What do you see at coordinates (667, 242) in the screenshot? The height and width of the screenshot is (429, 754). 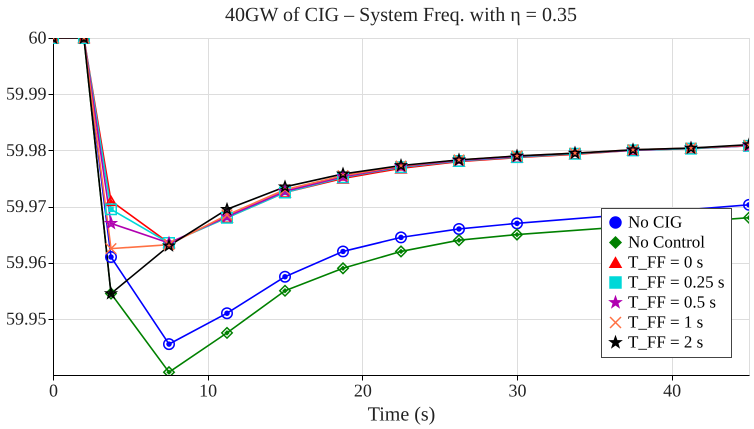 I see `legend-label: No Control` at bounding box center [667, 242].